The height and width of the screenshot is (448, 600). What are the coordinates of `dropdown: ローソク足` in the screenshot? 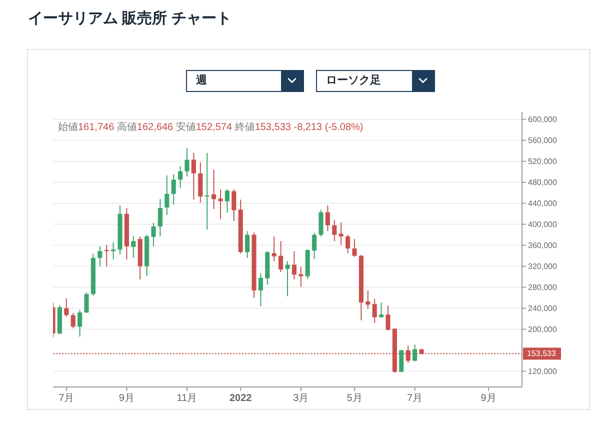 It's located at (375, 81).